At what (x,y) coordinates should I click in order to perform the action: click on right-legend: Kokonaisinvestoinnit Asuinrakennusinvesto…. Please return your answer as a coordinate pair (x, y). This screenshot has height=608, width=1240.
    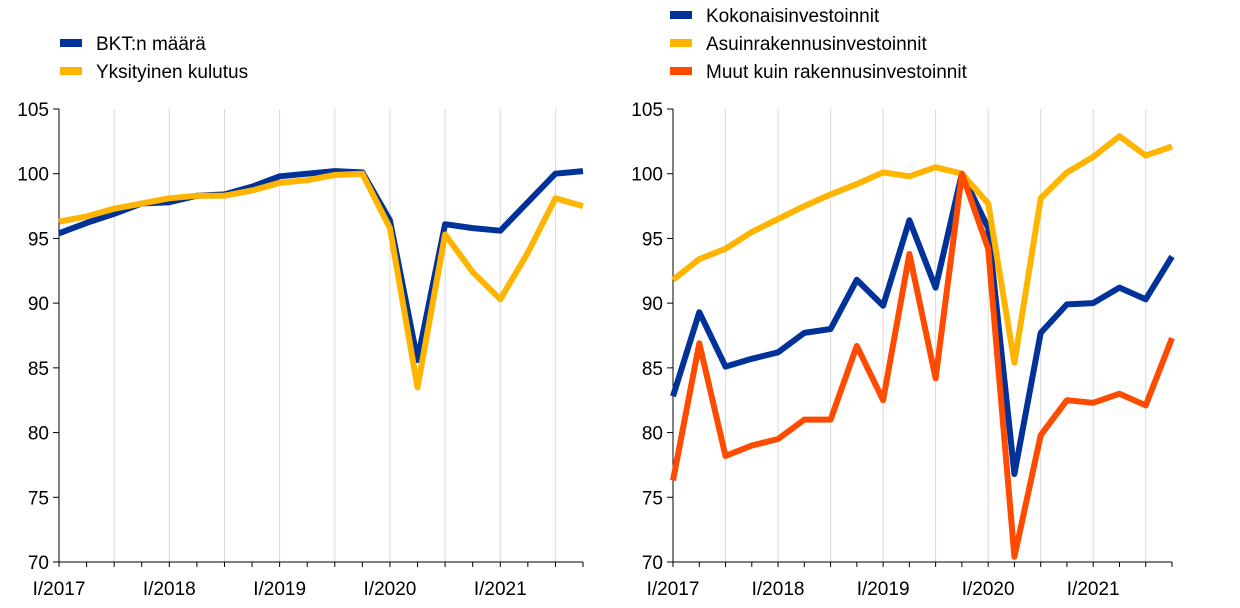
    Looking at the image, I should click on (819, 44).